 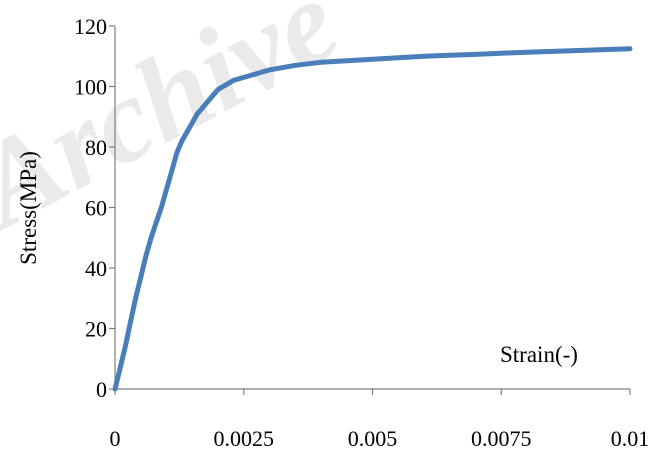 I want to click on y-tick-label: 60, so click(x=96, y=208).